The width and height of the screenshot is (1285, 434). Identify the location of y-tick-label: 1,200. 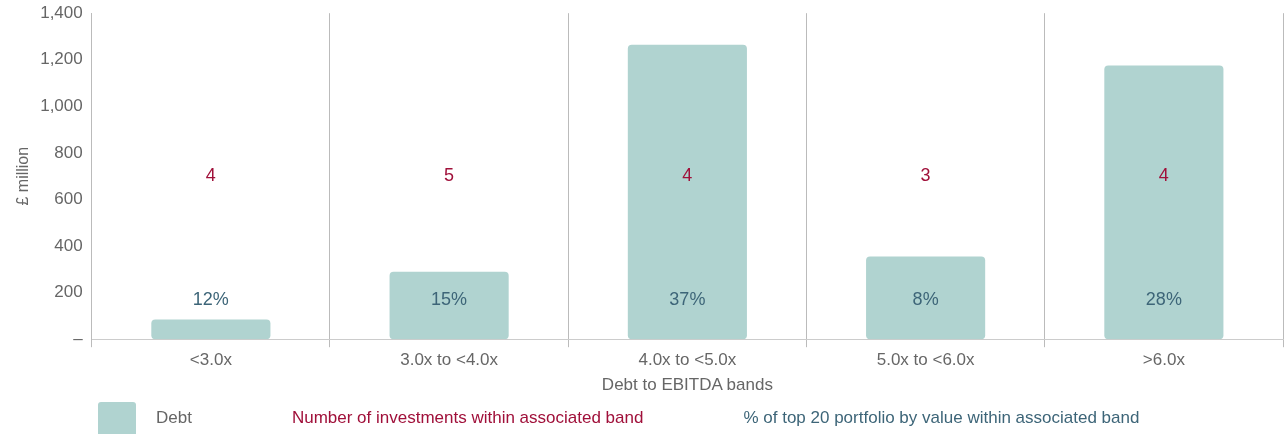
(61, 59).